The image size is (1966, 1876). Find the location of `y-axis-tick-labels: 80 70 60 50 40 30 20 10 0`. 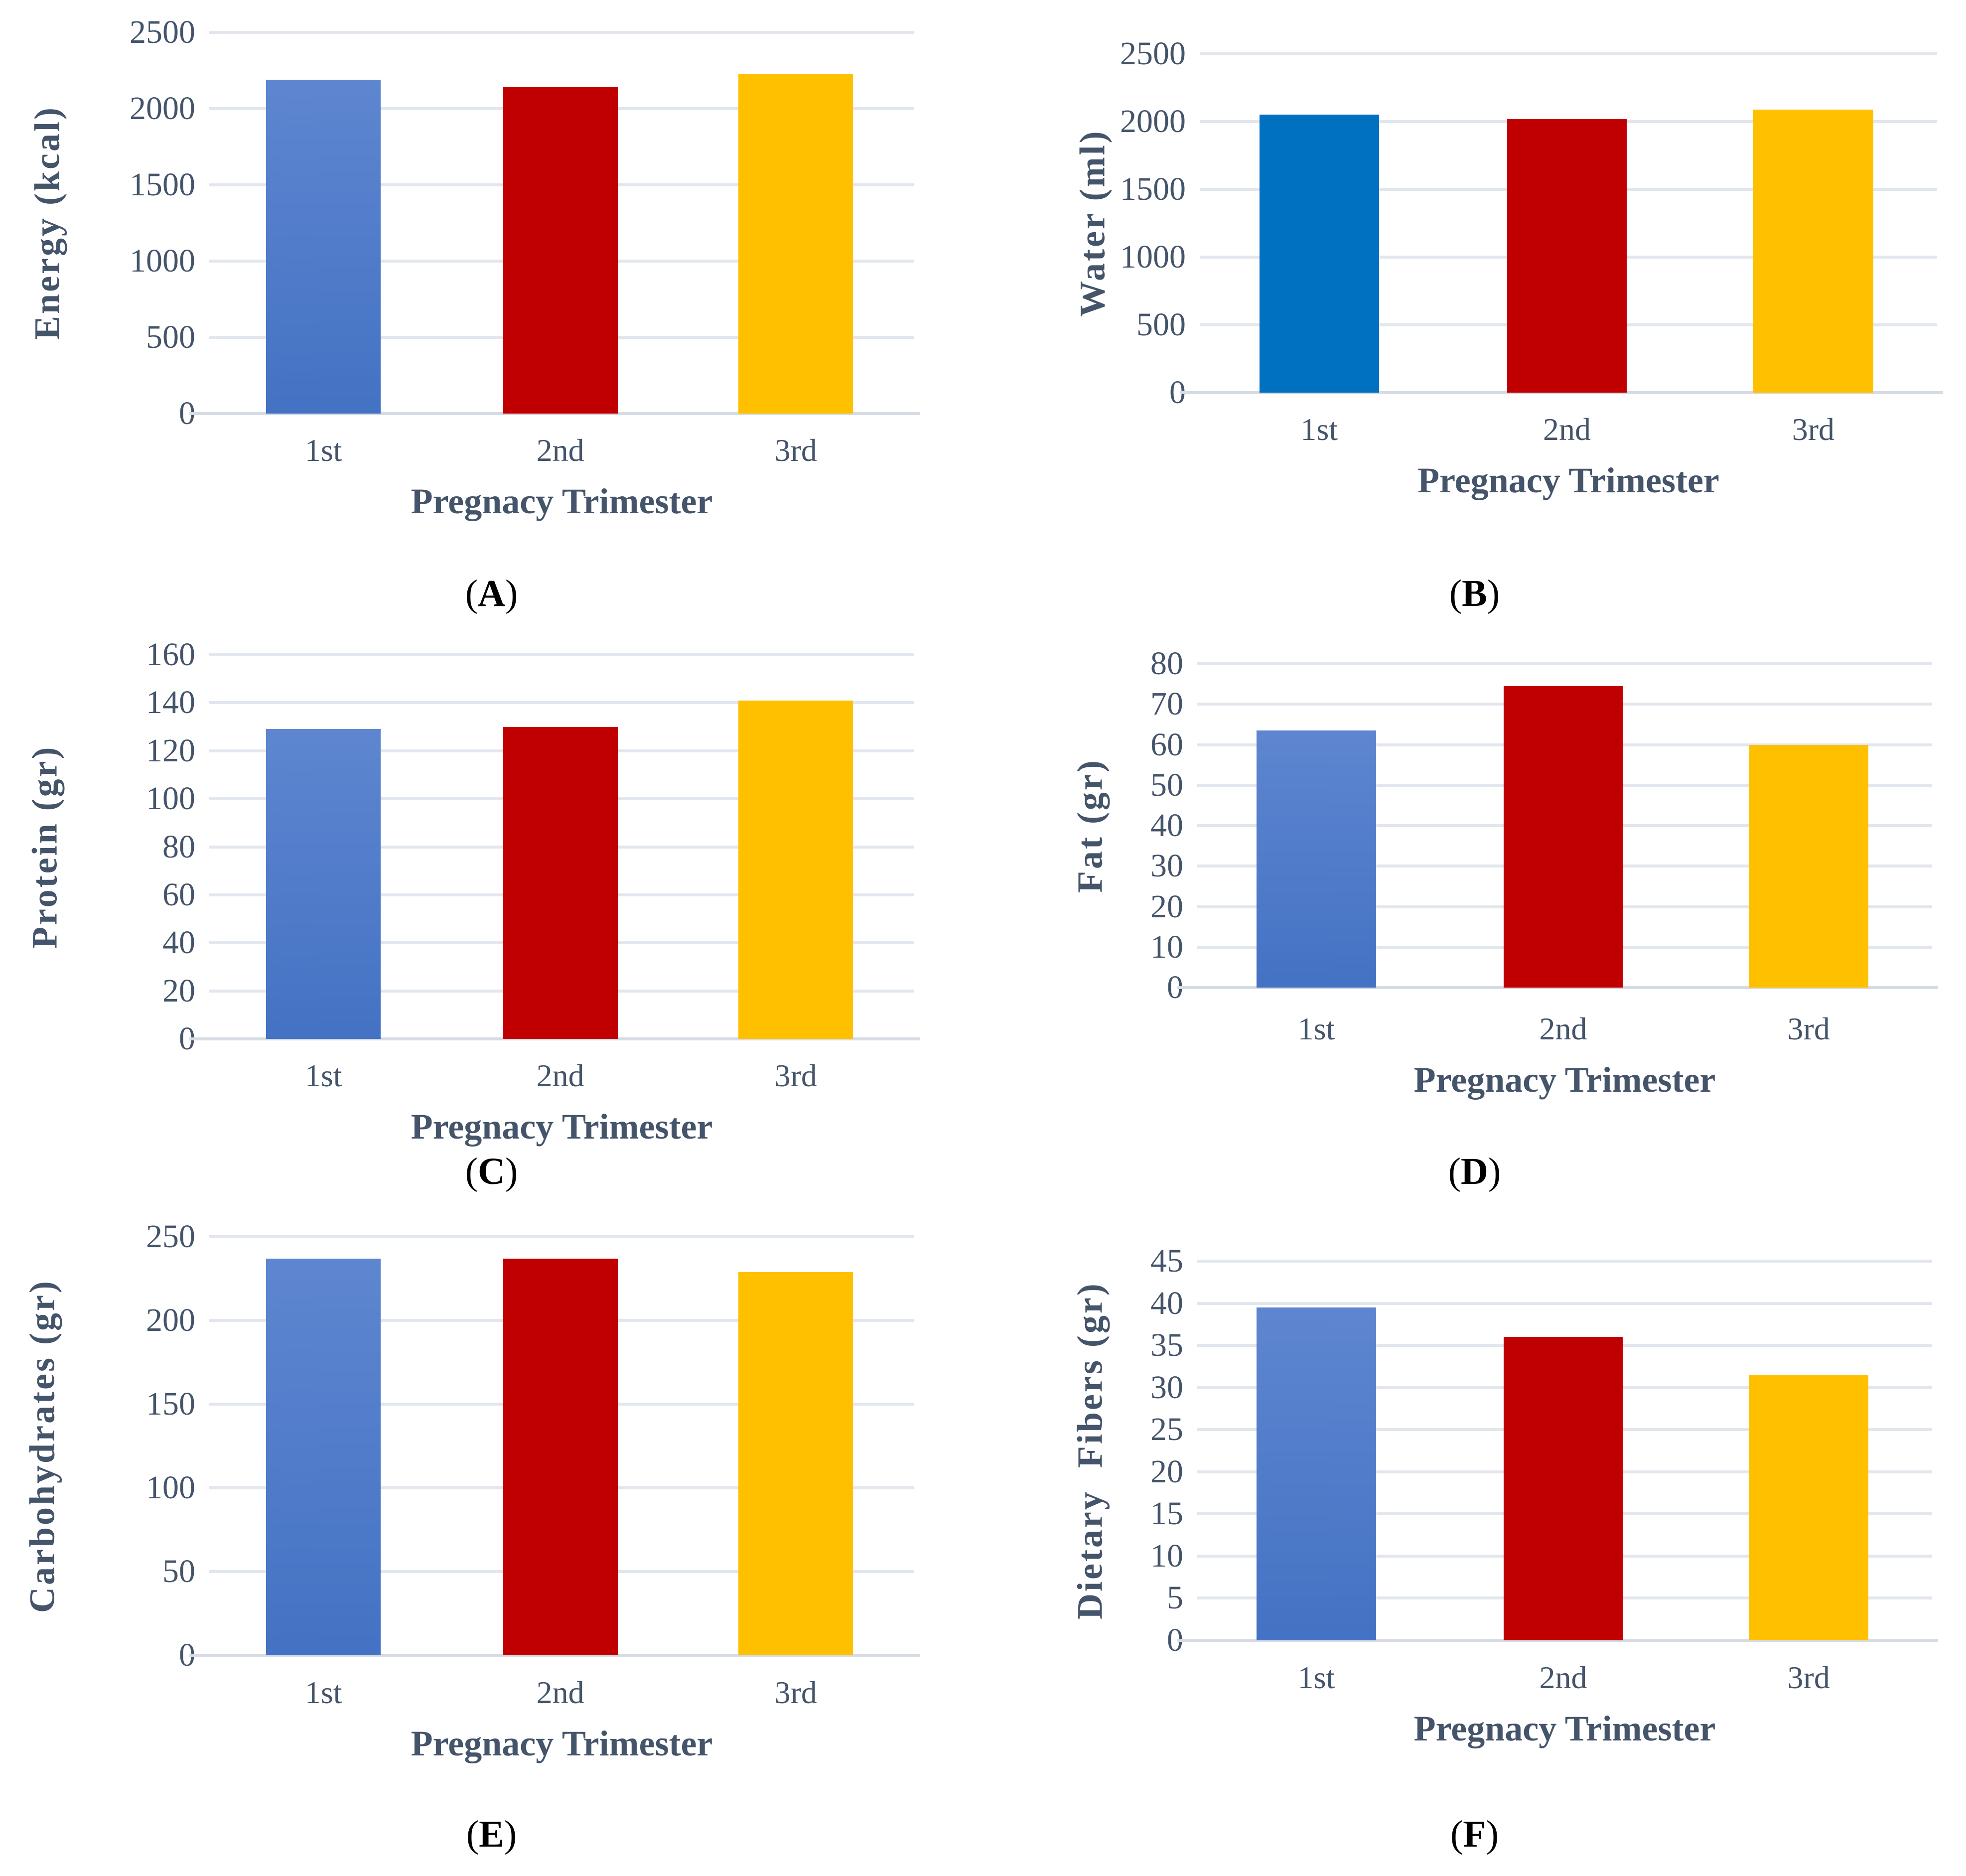

y-axis-tick-labels: 80 70 60 50 40 30 20 10 0 is located at coordinates (1083, 825).